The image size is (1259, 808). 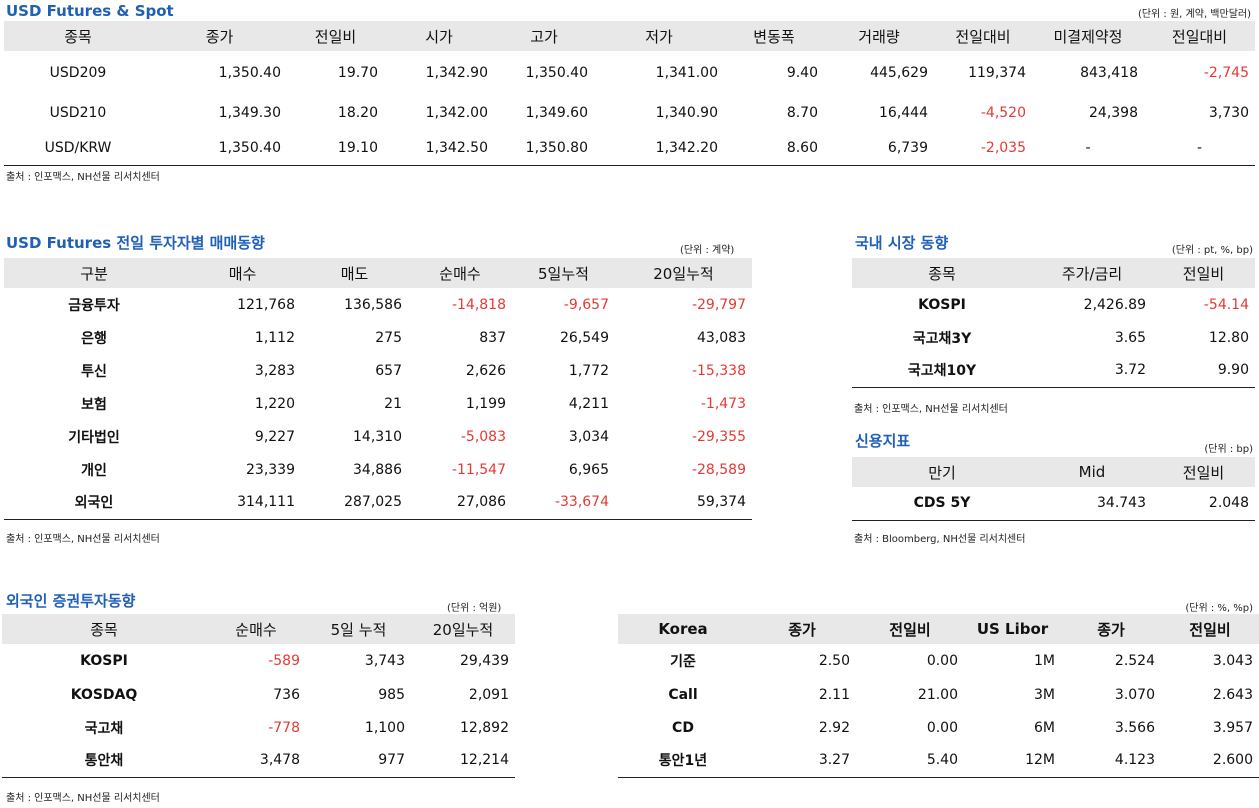 I want to click on credit-header-row: 만기 Mid 전일비, so click(x=1053, y=472).